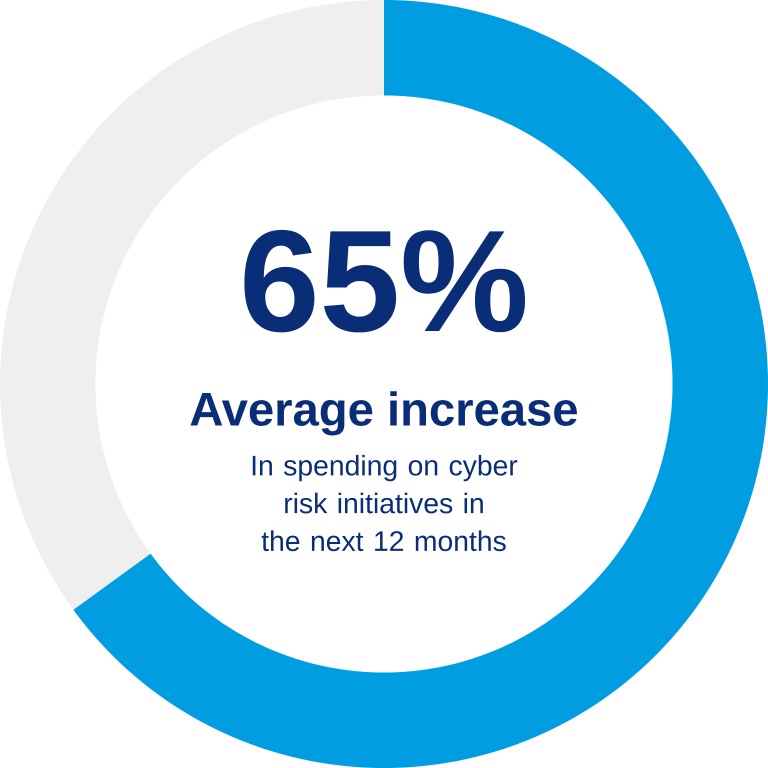 This screenshot has height=768, width=768. What do you see at coordinates (383, 413) in the screenshot?
I see `text: Average increase` at bounding box center [383, 413].